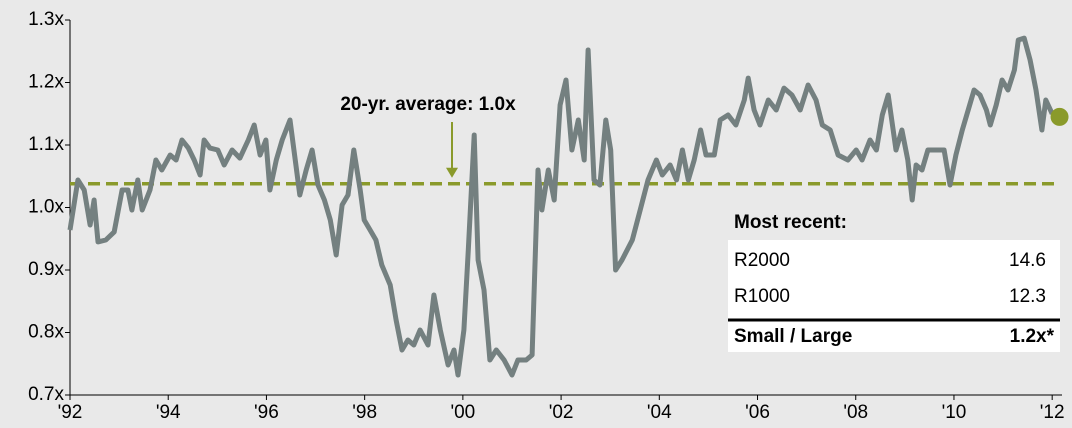  I want to click on table-cell: R2000, so click(762, 260).